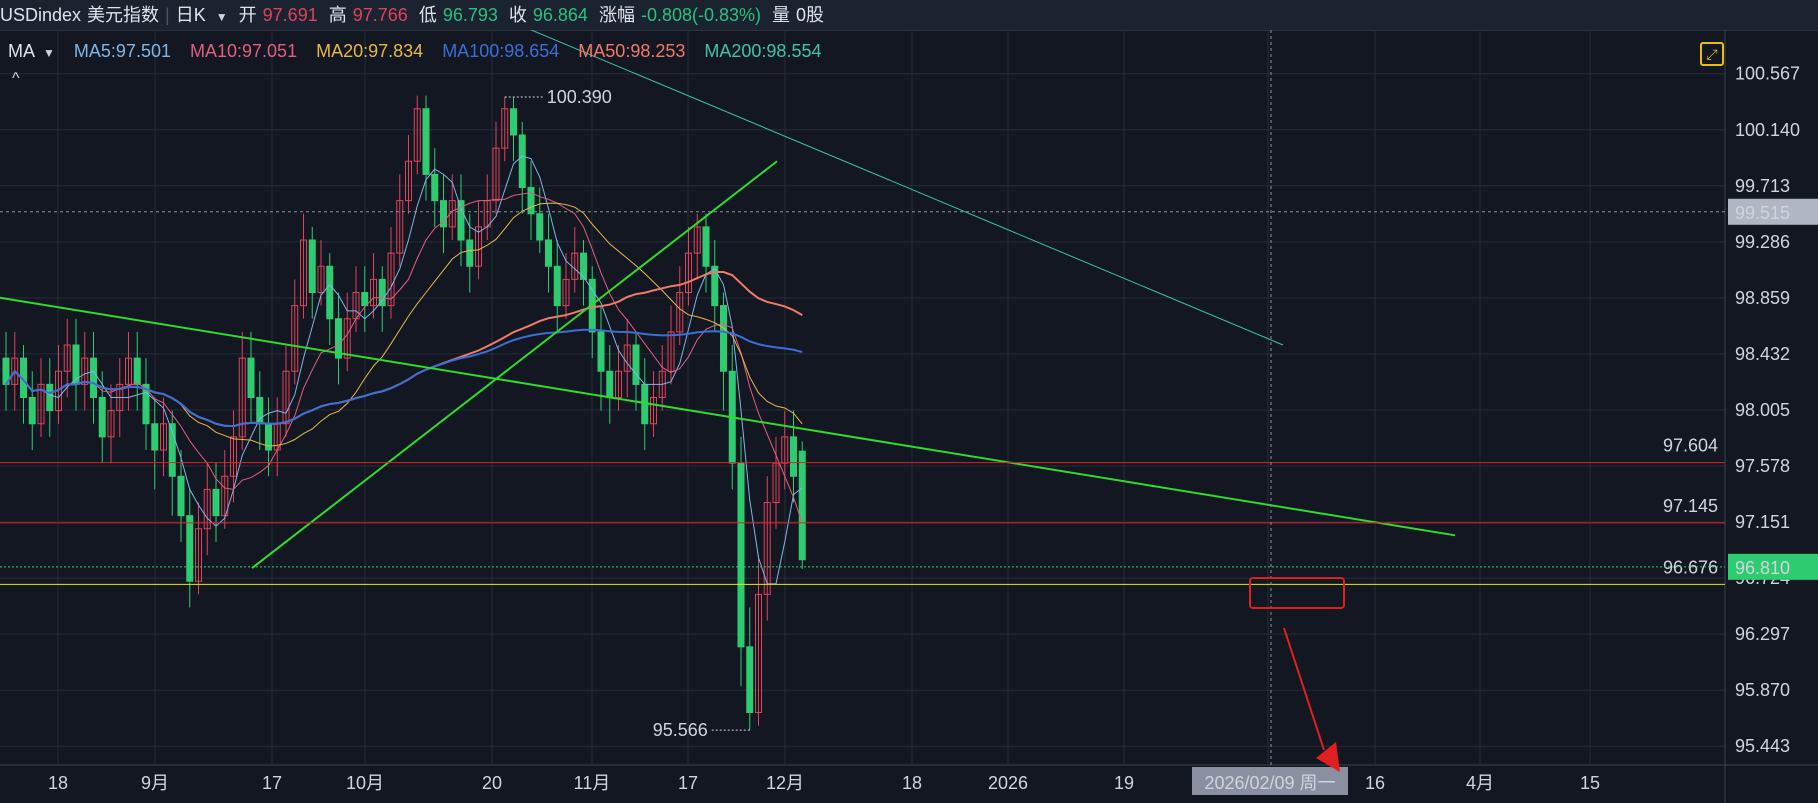 This screenshot has height=803, width=1818. Describe the element at coordinates (1304, 689) in the screenshot. I see `arrow-shaft` at that location.